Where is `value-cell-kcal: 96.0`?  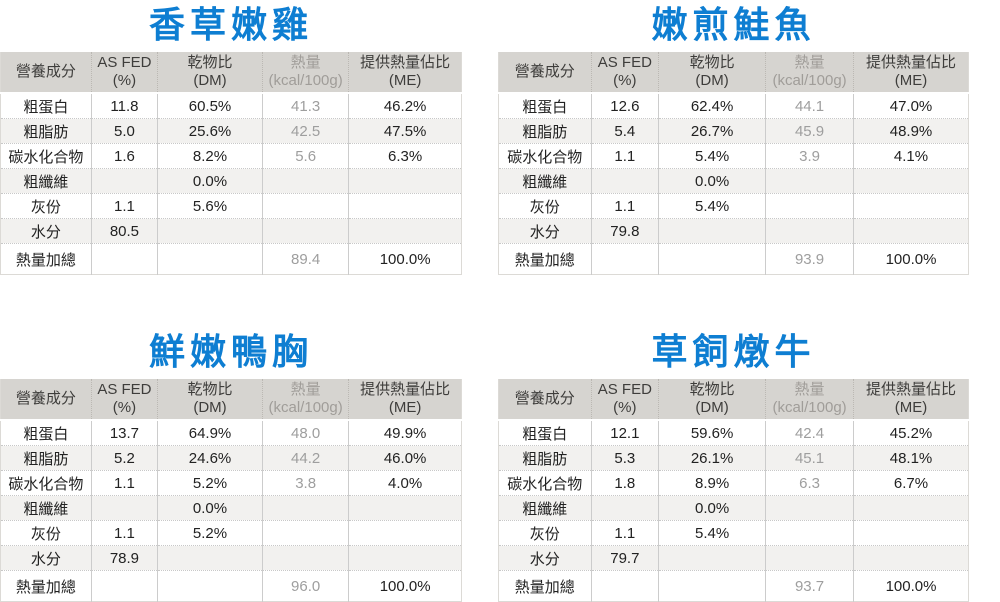 value-cell-kcal: 96.0 is located at coordinates (306, 586).